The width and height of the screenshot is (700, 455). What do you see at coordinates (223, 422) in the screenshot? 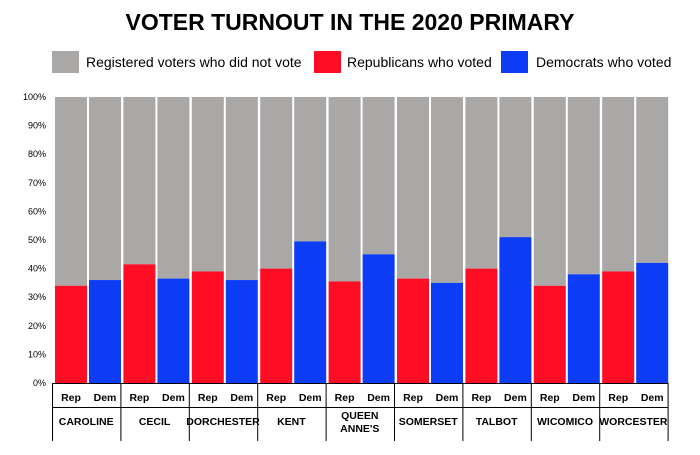
I see `county-label: DORCHESTER` at bounding box center [223, 422].